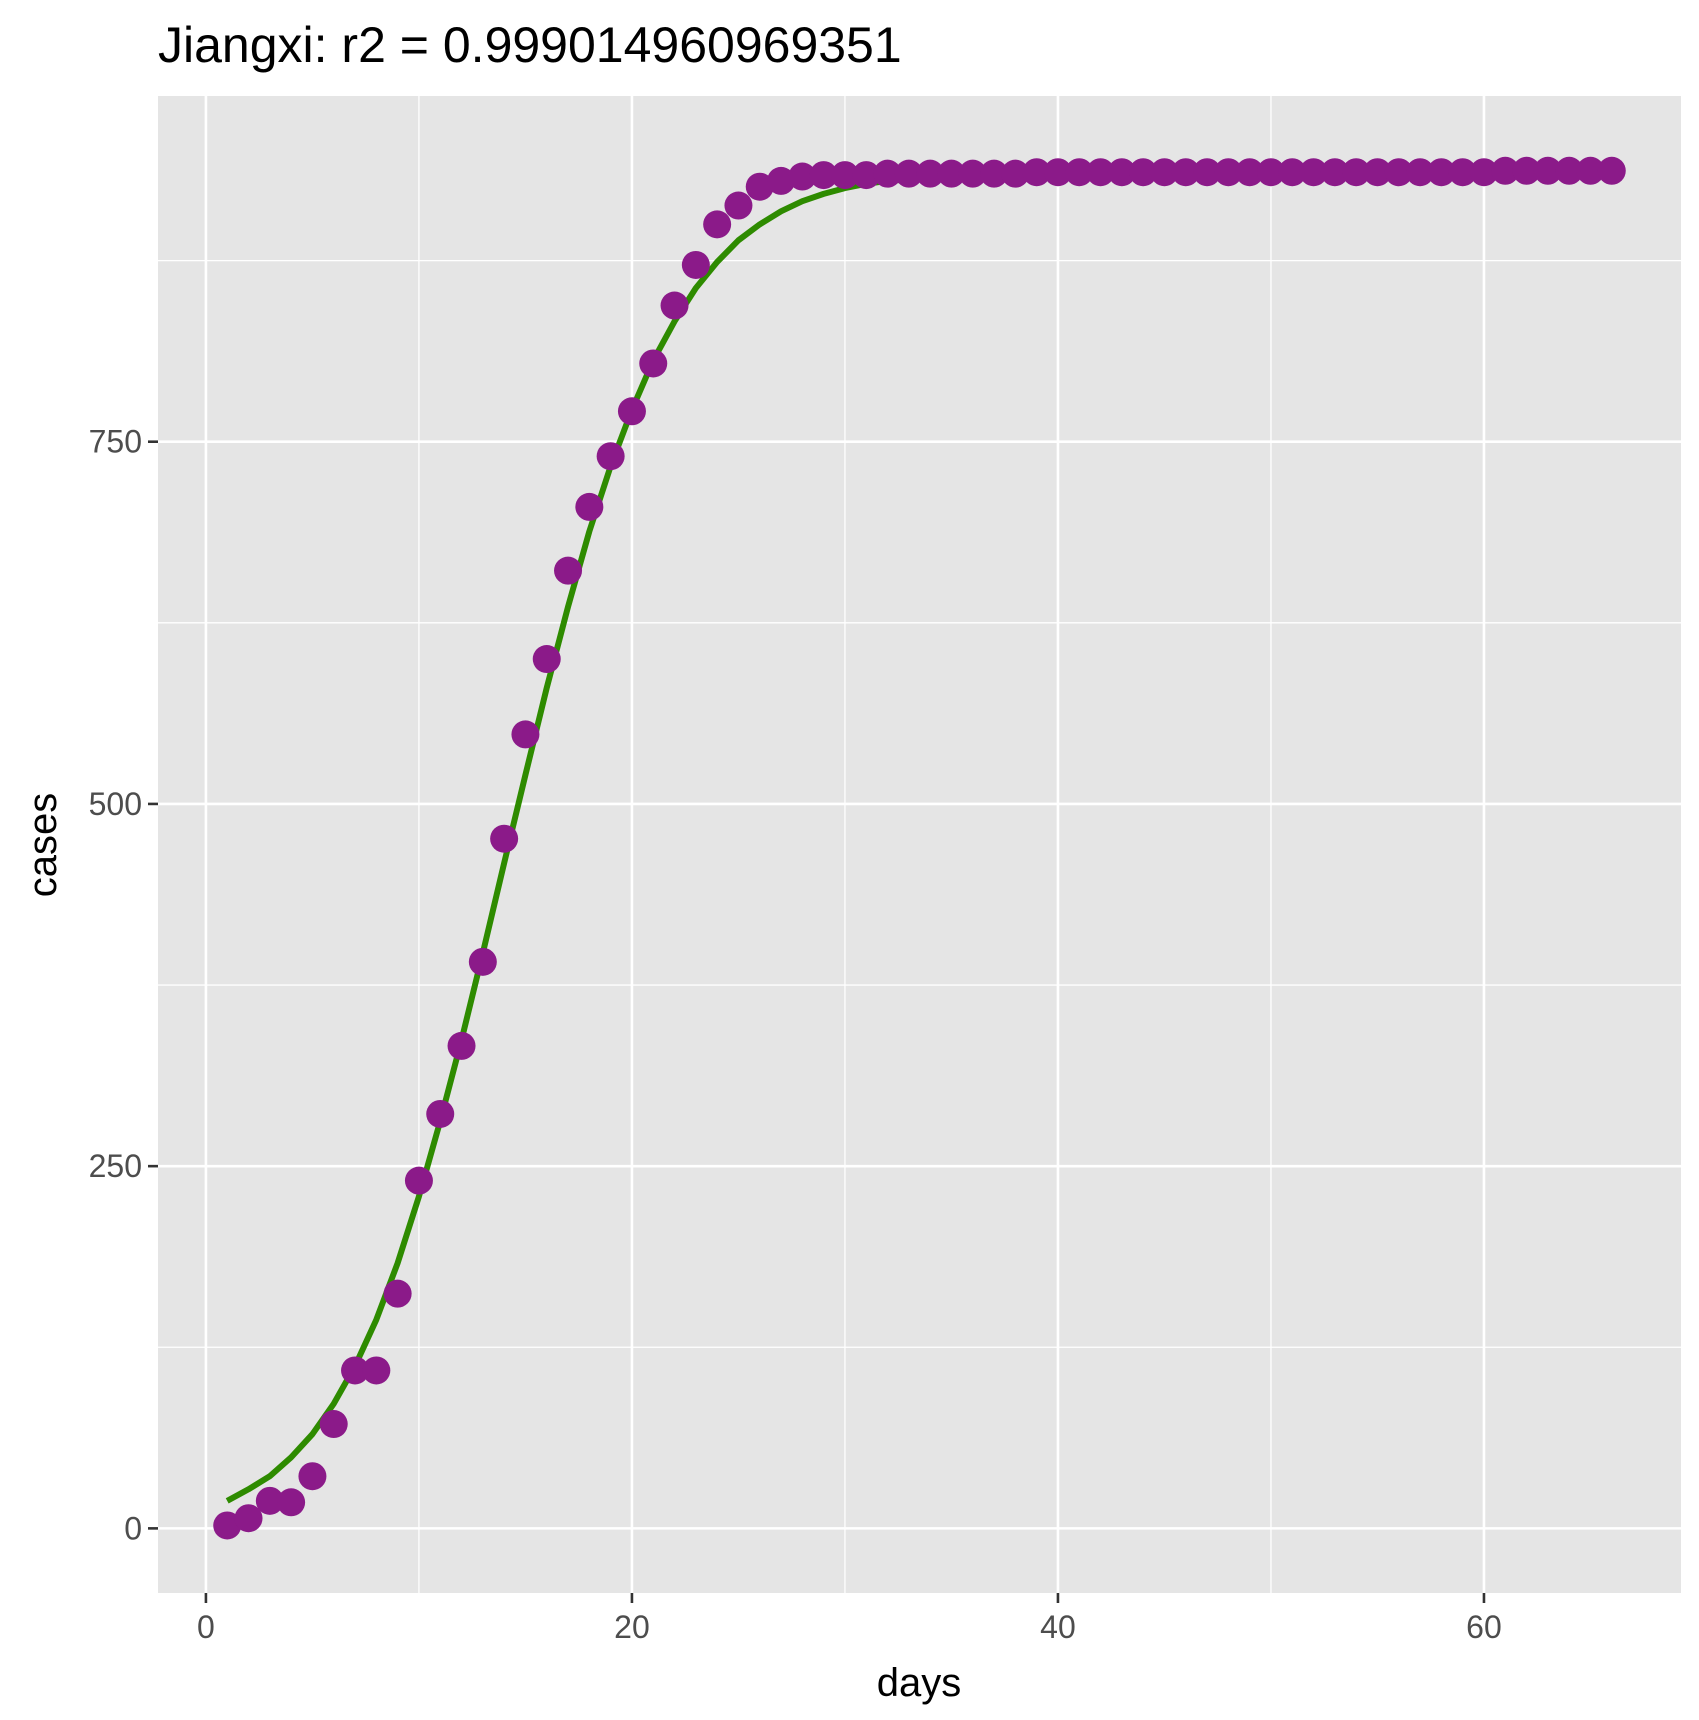 The image size is (1699, 1720). What do you see at coordinates (115, 804) in the screenshot?
I see `y-tick-label: 500` at bounding box center [115, 804].